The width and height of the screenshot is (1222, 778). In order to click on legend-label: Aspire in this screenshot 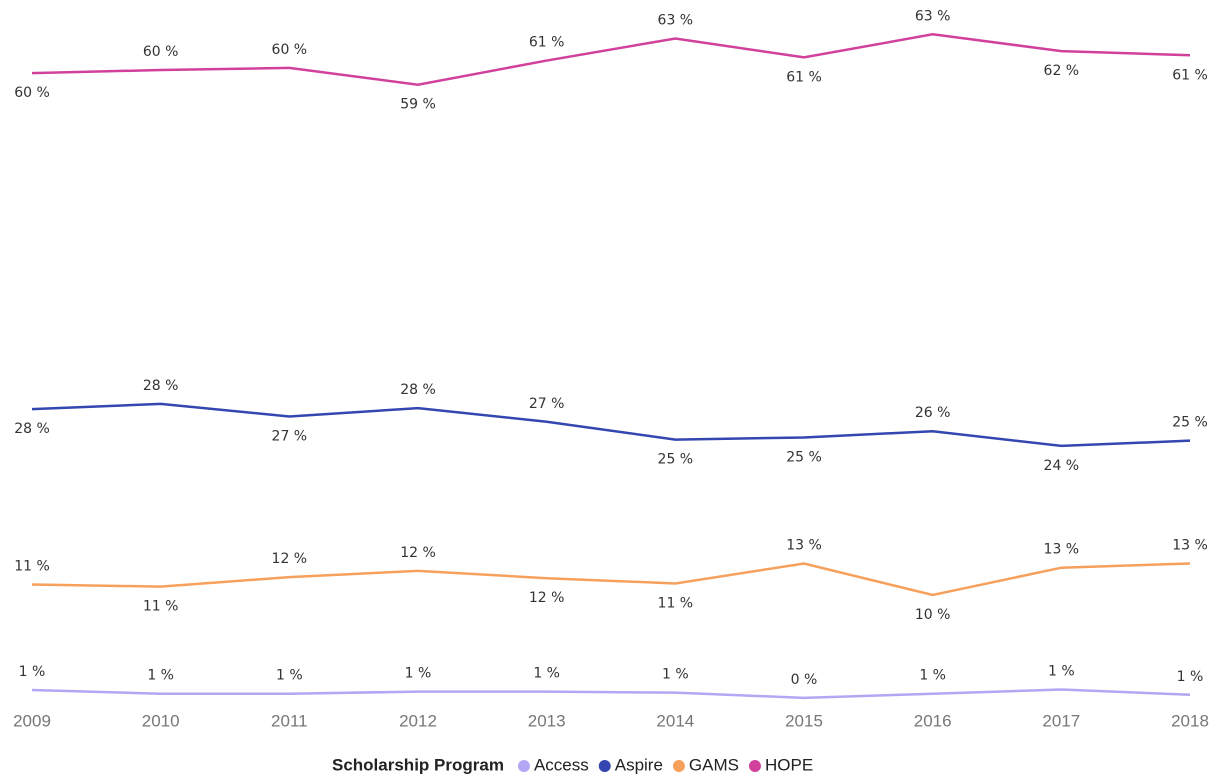, I will do `click(639, 764)`.